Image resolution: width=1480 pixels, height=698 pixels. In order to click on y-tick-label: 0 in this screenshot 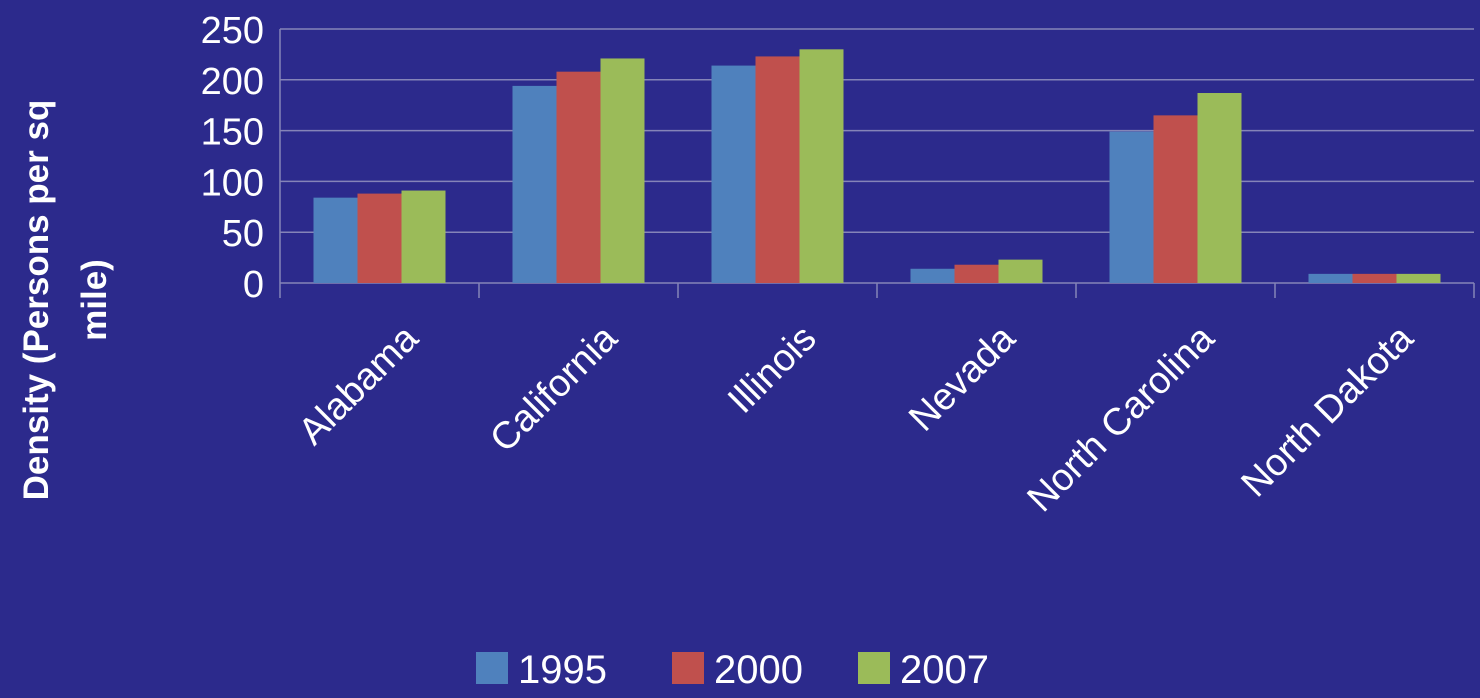, I will do `click(253, 285)`.